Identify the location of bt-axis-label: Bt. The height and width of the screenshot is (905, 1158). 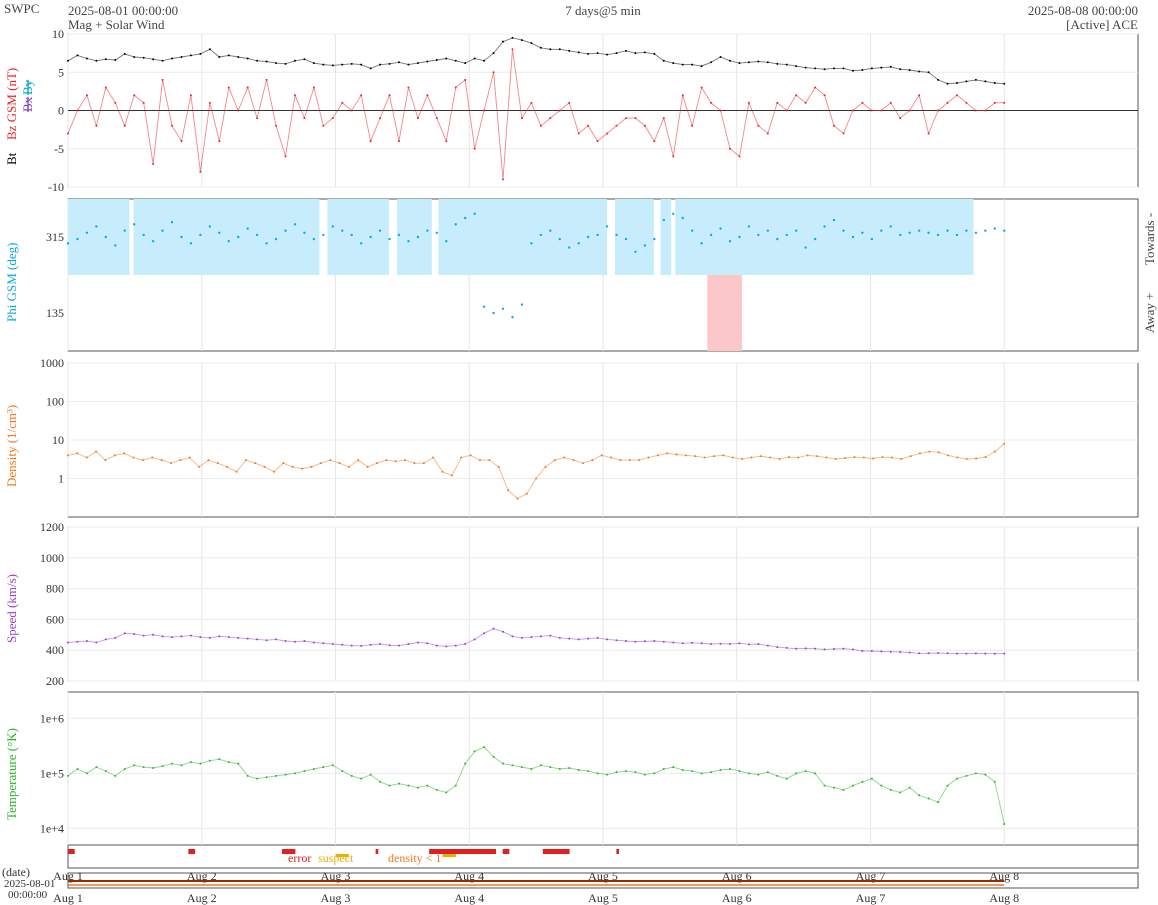
(11, 158).